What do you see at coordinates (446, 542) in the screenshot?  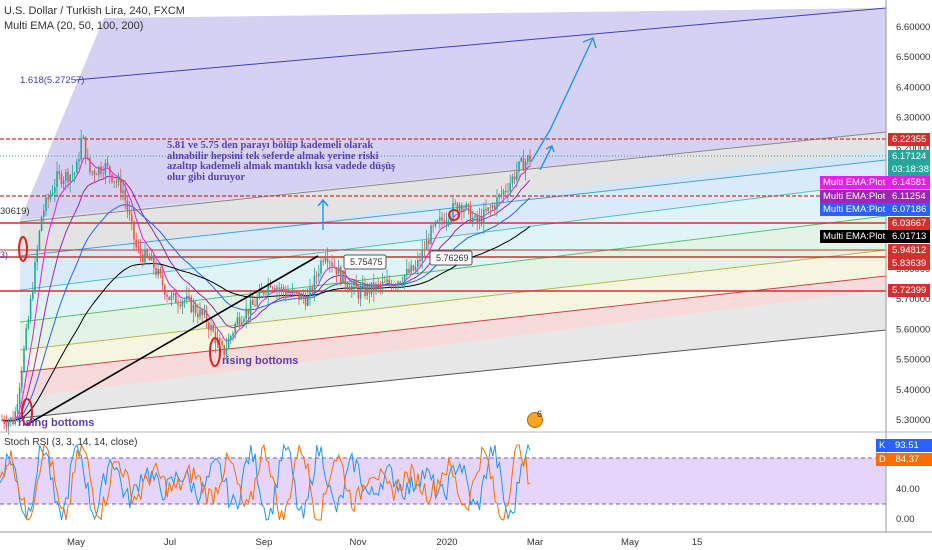 I see `x-tick-label: 2020` at bounding box center [446, 542].